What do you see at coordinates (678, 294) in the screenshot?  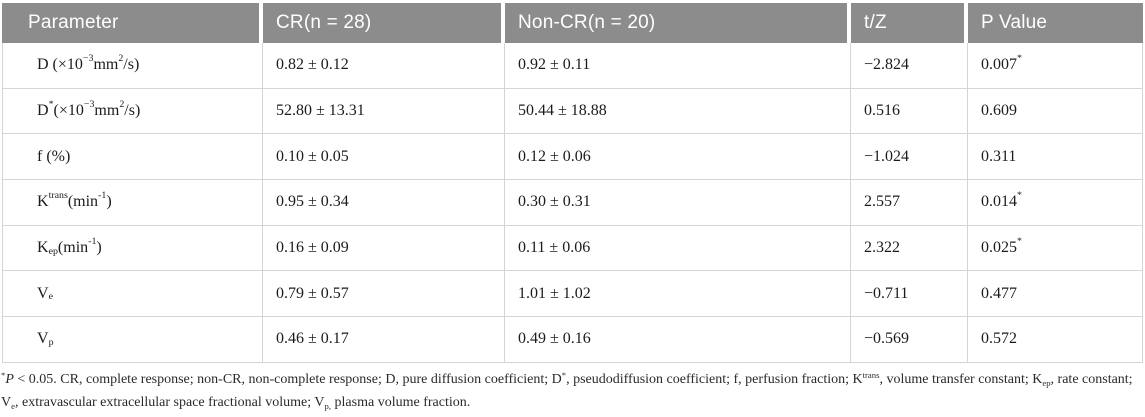 I see `cell-non-cr: 1.01 ± 1.02` at bounding box center [678, 294].